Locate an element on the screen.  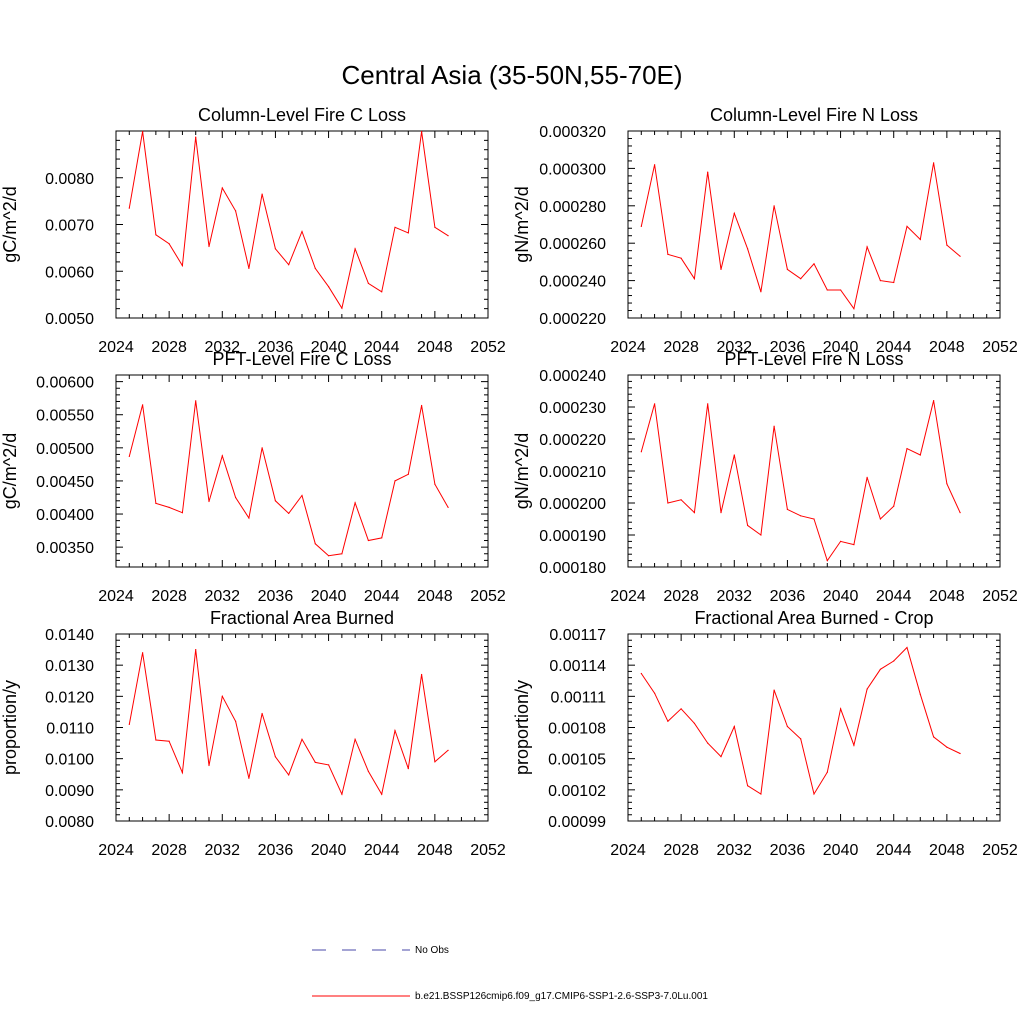
y-tick-label: 0.000200 is located at coordinates (572, 504).